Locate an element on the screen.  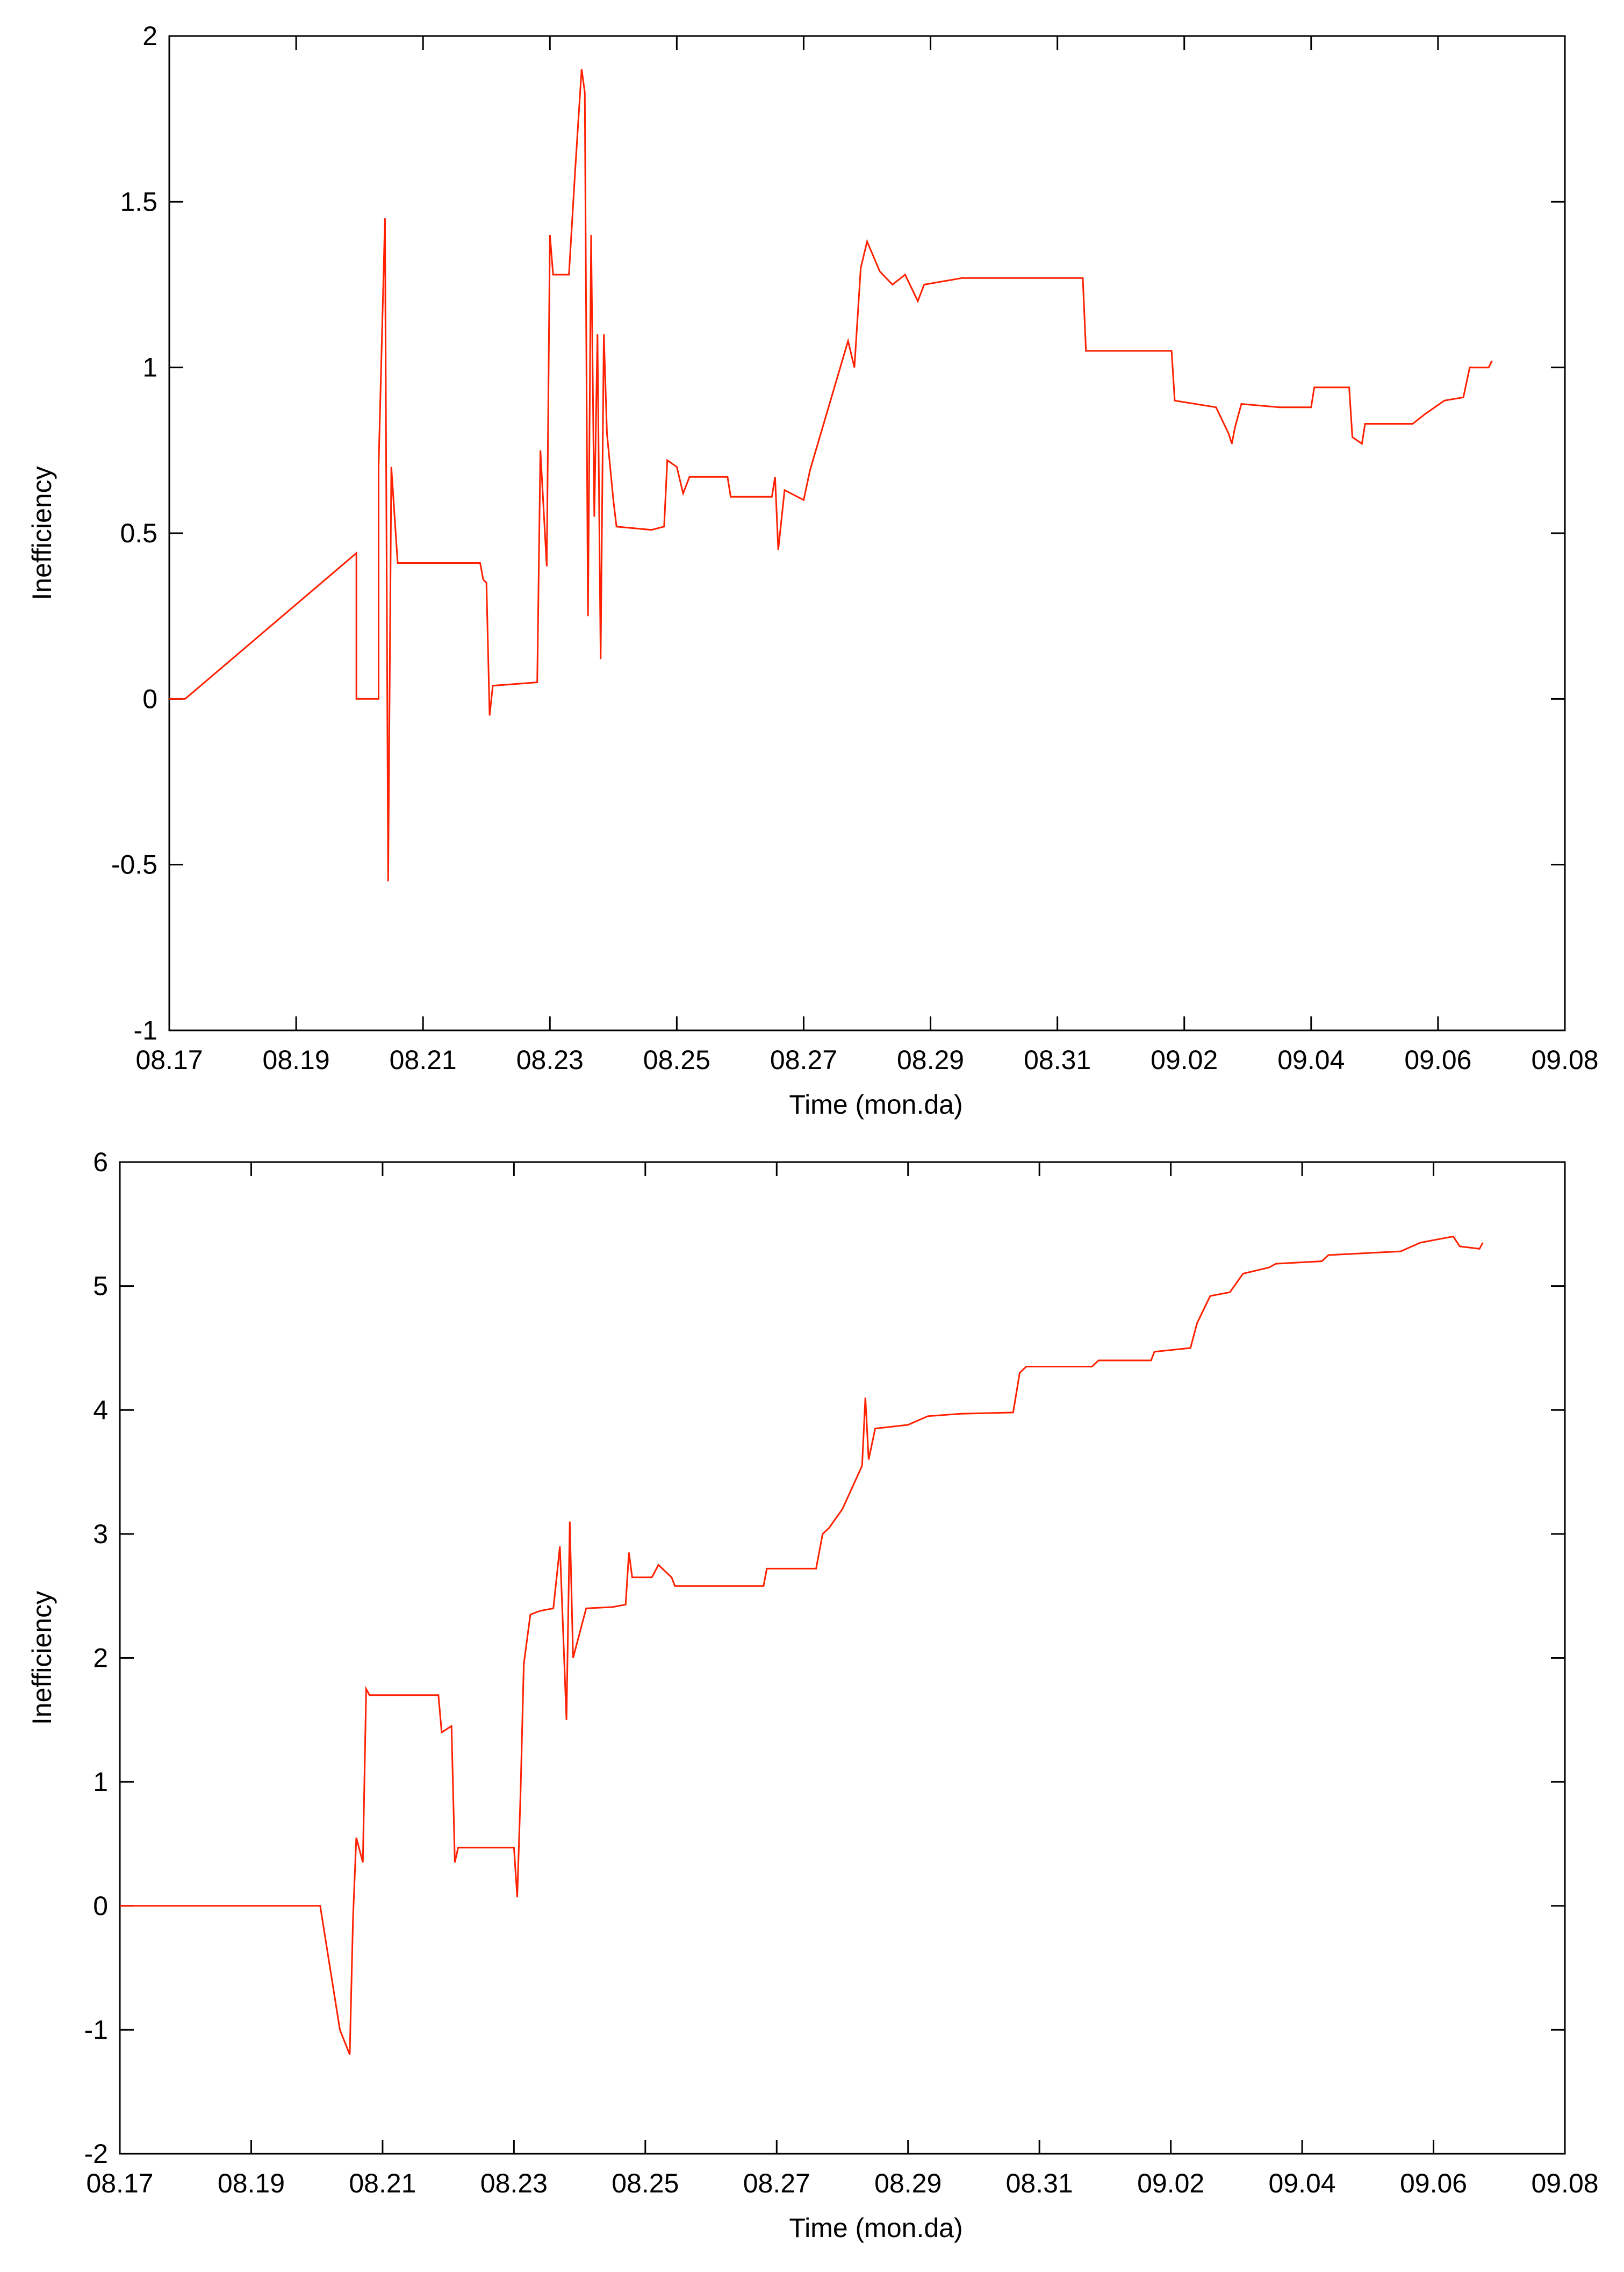
y-tick-label: 4 is located at coordinates (100, 1410).